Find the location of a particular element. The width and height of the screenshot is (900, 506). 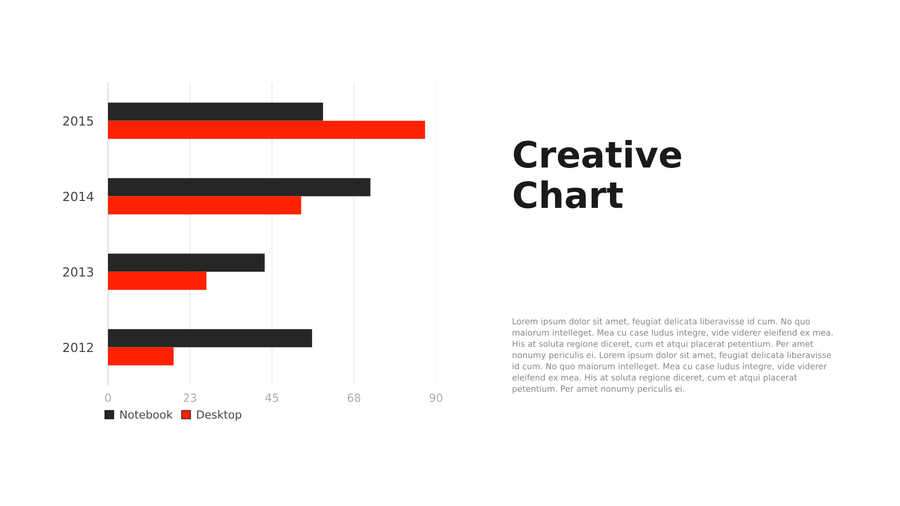

x-tick-label: 23 is located at coordinates (190, 398).